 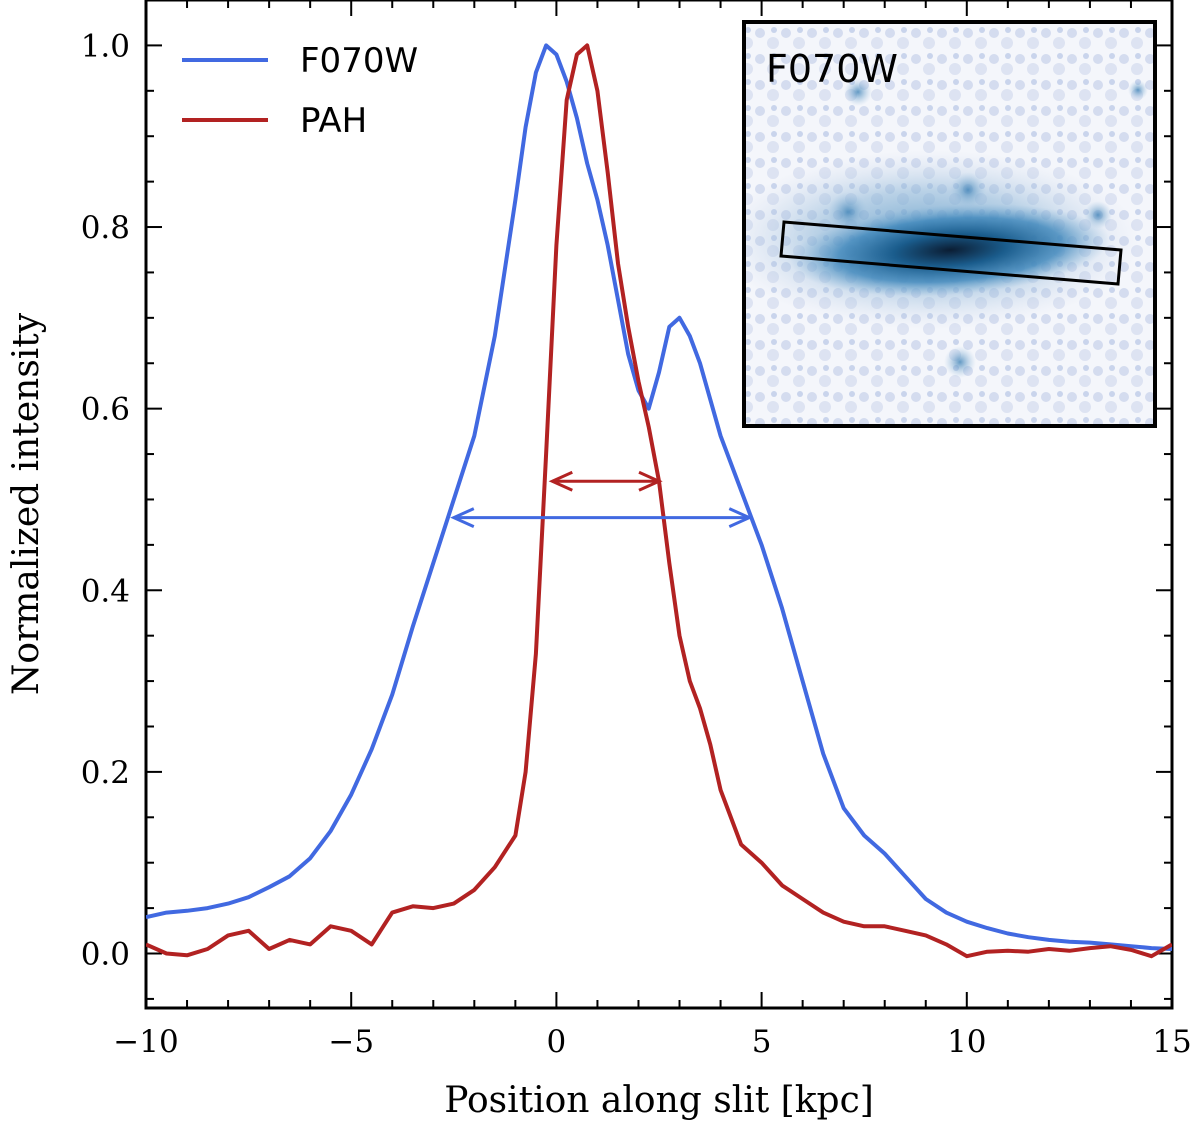 What do you see at coordinates (351, 1042) in the screenshot?
I see `x-tick-label: −5` at bounding box center [351, 1042].